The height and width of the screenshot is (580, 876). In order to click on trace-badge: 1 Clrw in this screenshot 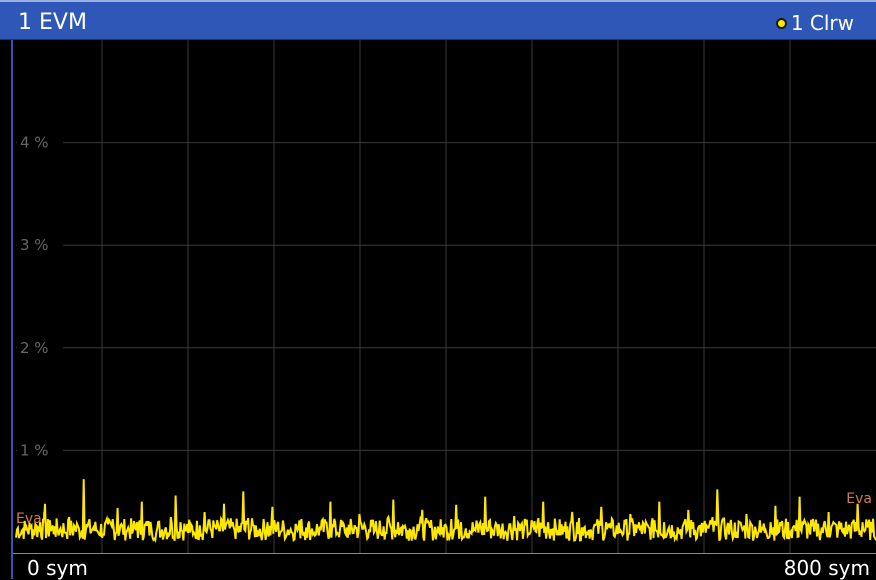, I will do `click(814, 23)`.